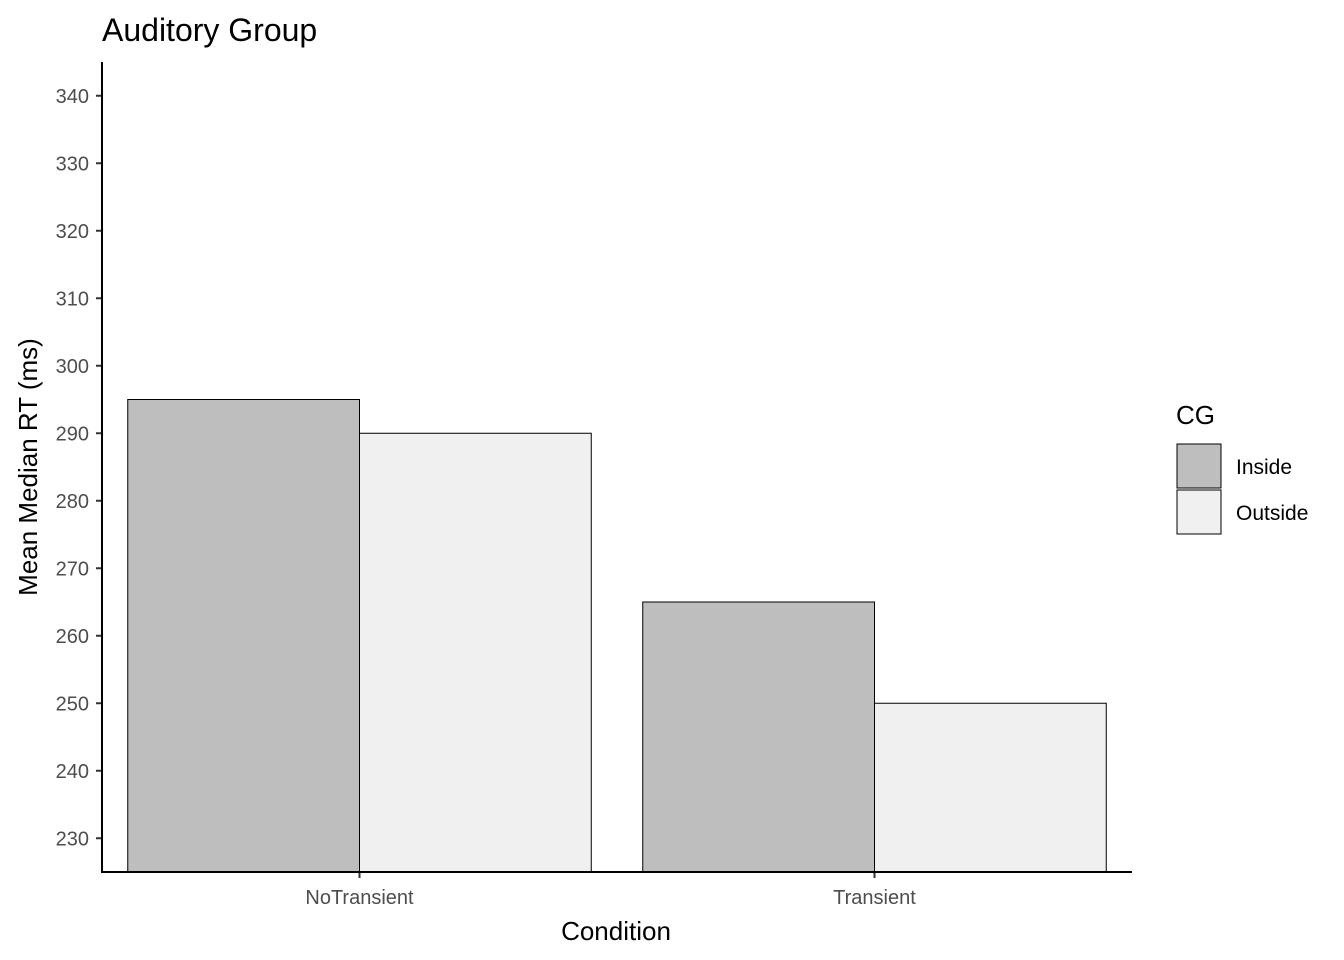  What do you see at coordinates (72, 569) in the screenshot?
I see `y-tick-label: 270` at bounding box center [72, 569].